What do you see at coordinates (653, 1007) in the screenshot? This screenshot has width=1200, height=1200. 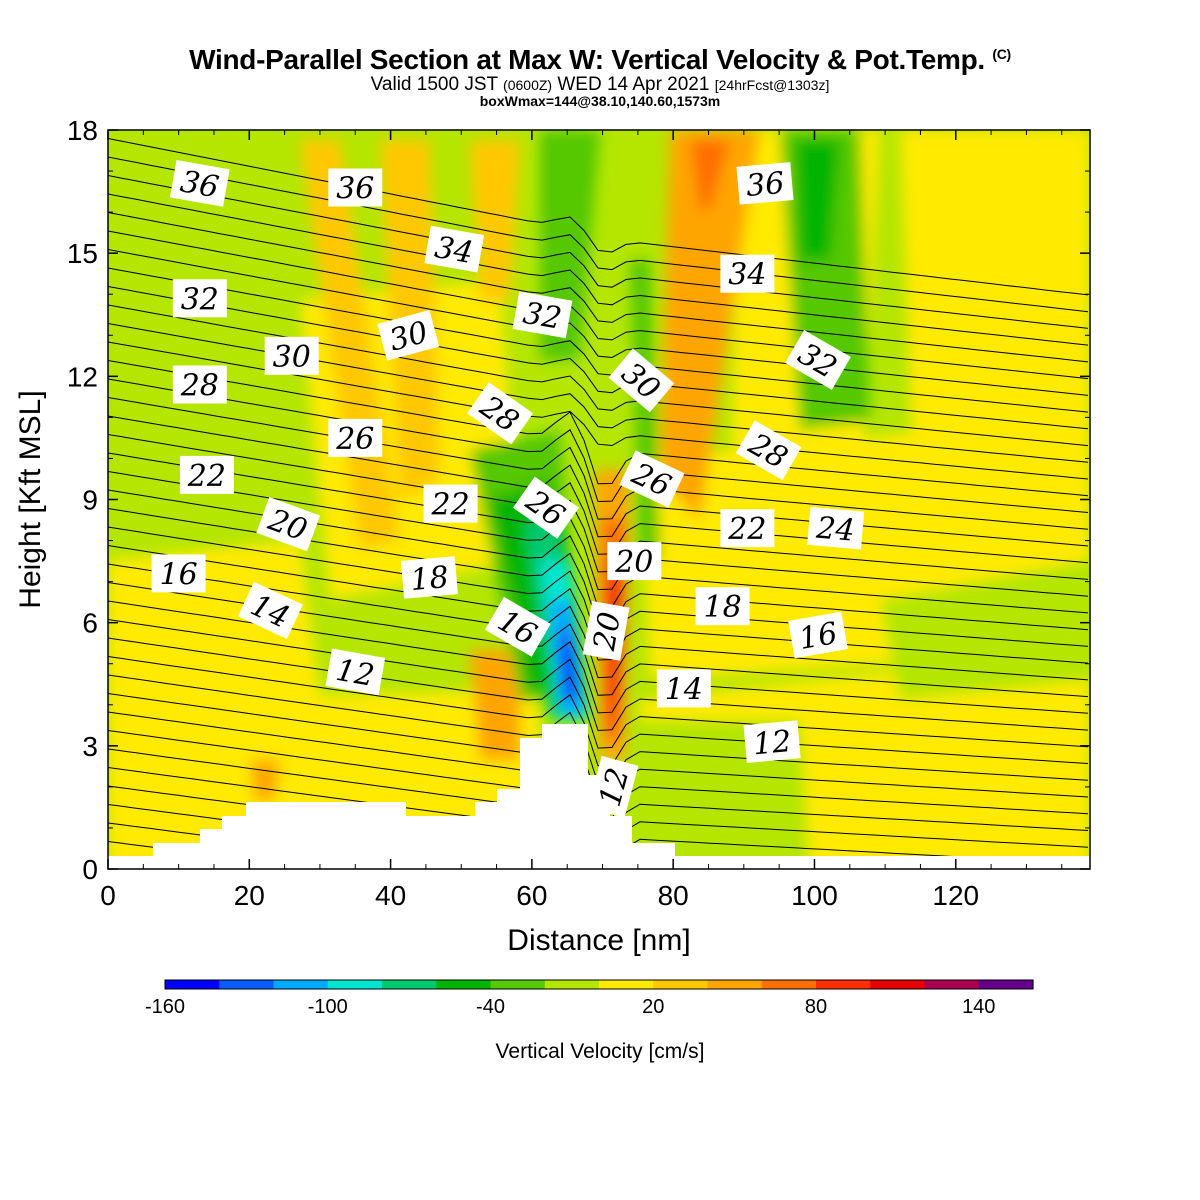 I see `colorbar-tick-label: 20` at bounding box center [653, 1007].